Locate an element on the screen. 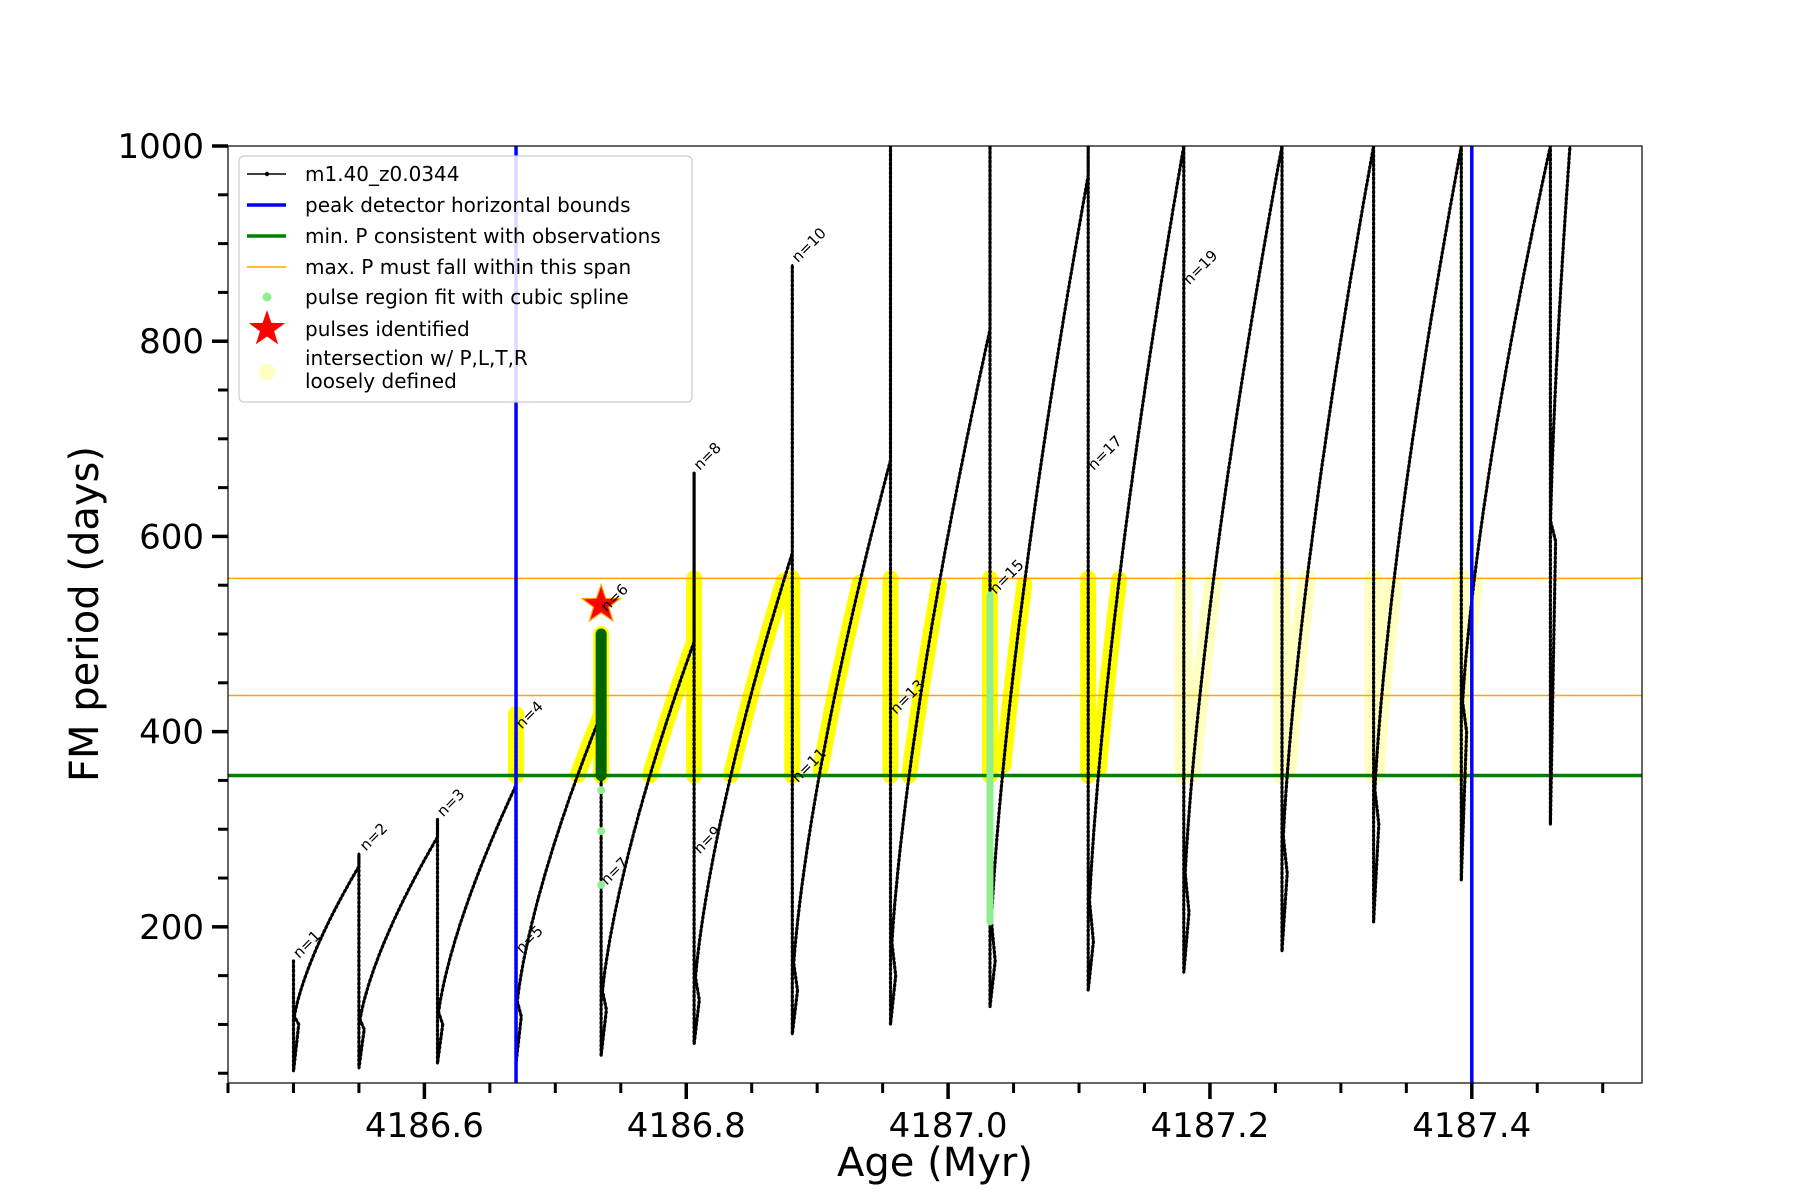 This screenshot has height=1200, width=1800. annotation-n-14: n=17 is located at coordinates (1105, 453).